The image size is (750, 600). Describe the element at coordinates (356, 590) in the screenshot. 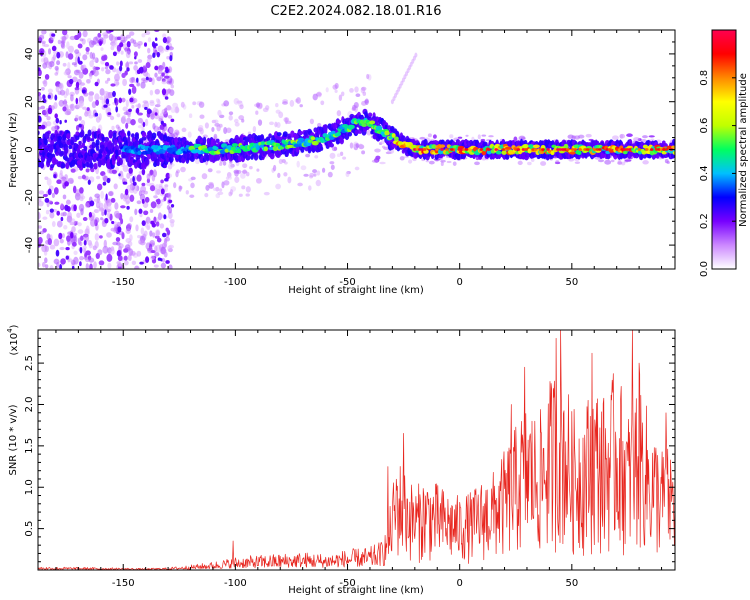

I see `snr-x-label: Height of straight line (km)` at that location.